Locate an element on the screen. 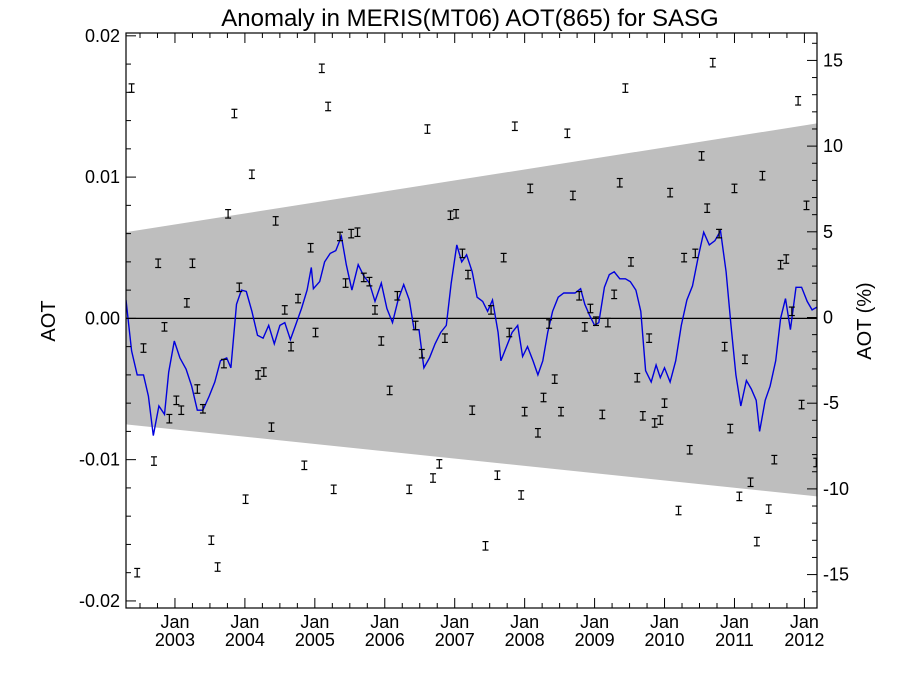 This screenshot has width=900, height=675. x-tick-label-year: 2008 is located at coordinates (525, 640).